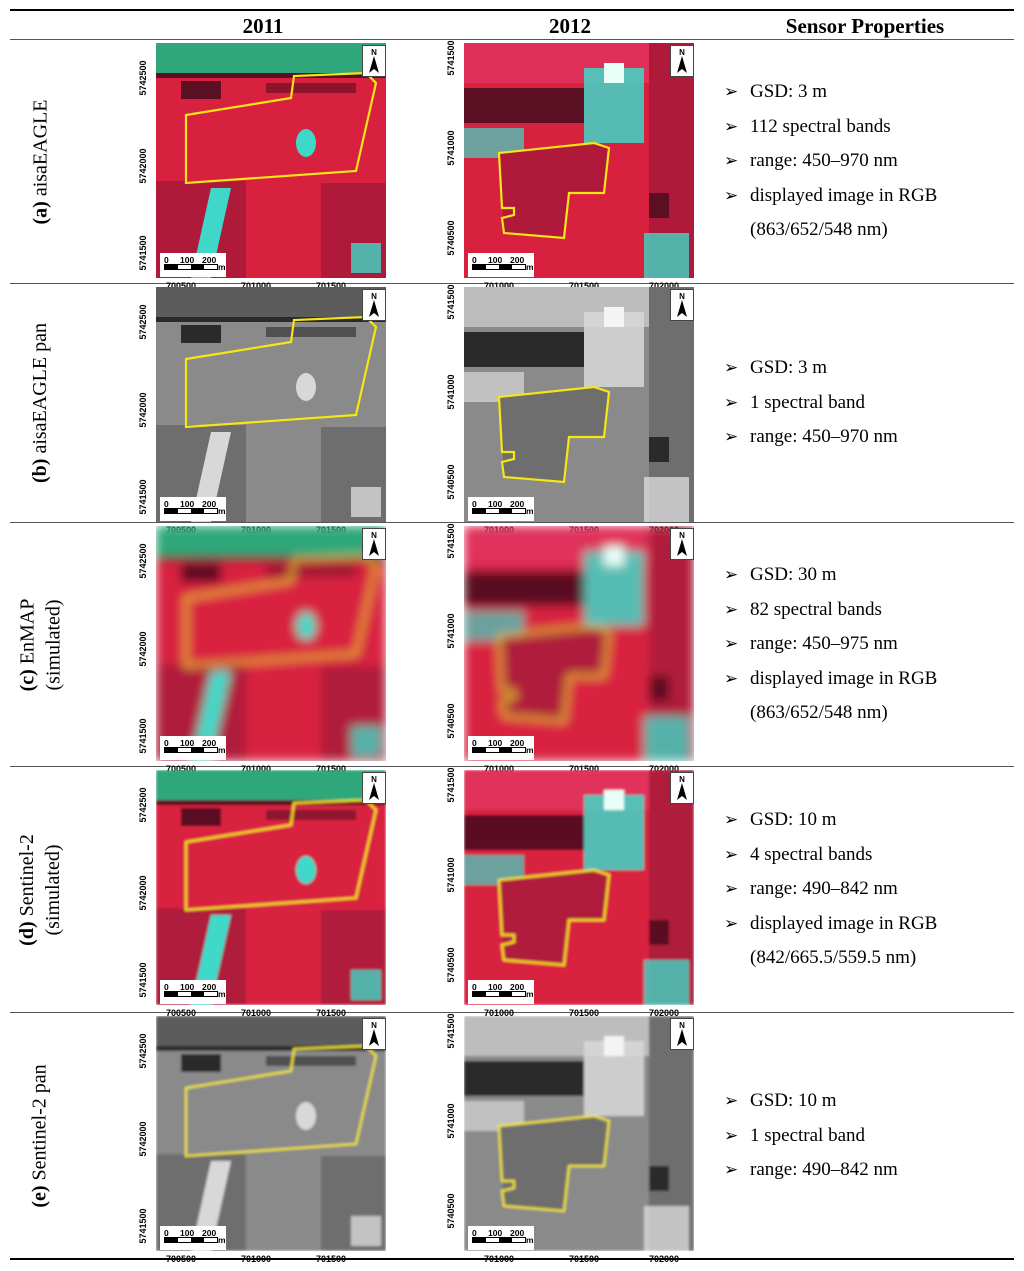 The image size is (1024, 1271). I want to click on sensor-name: Sentinel-2, so click(27, 874).